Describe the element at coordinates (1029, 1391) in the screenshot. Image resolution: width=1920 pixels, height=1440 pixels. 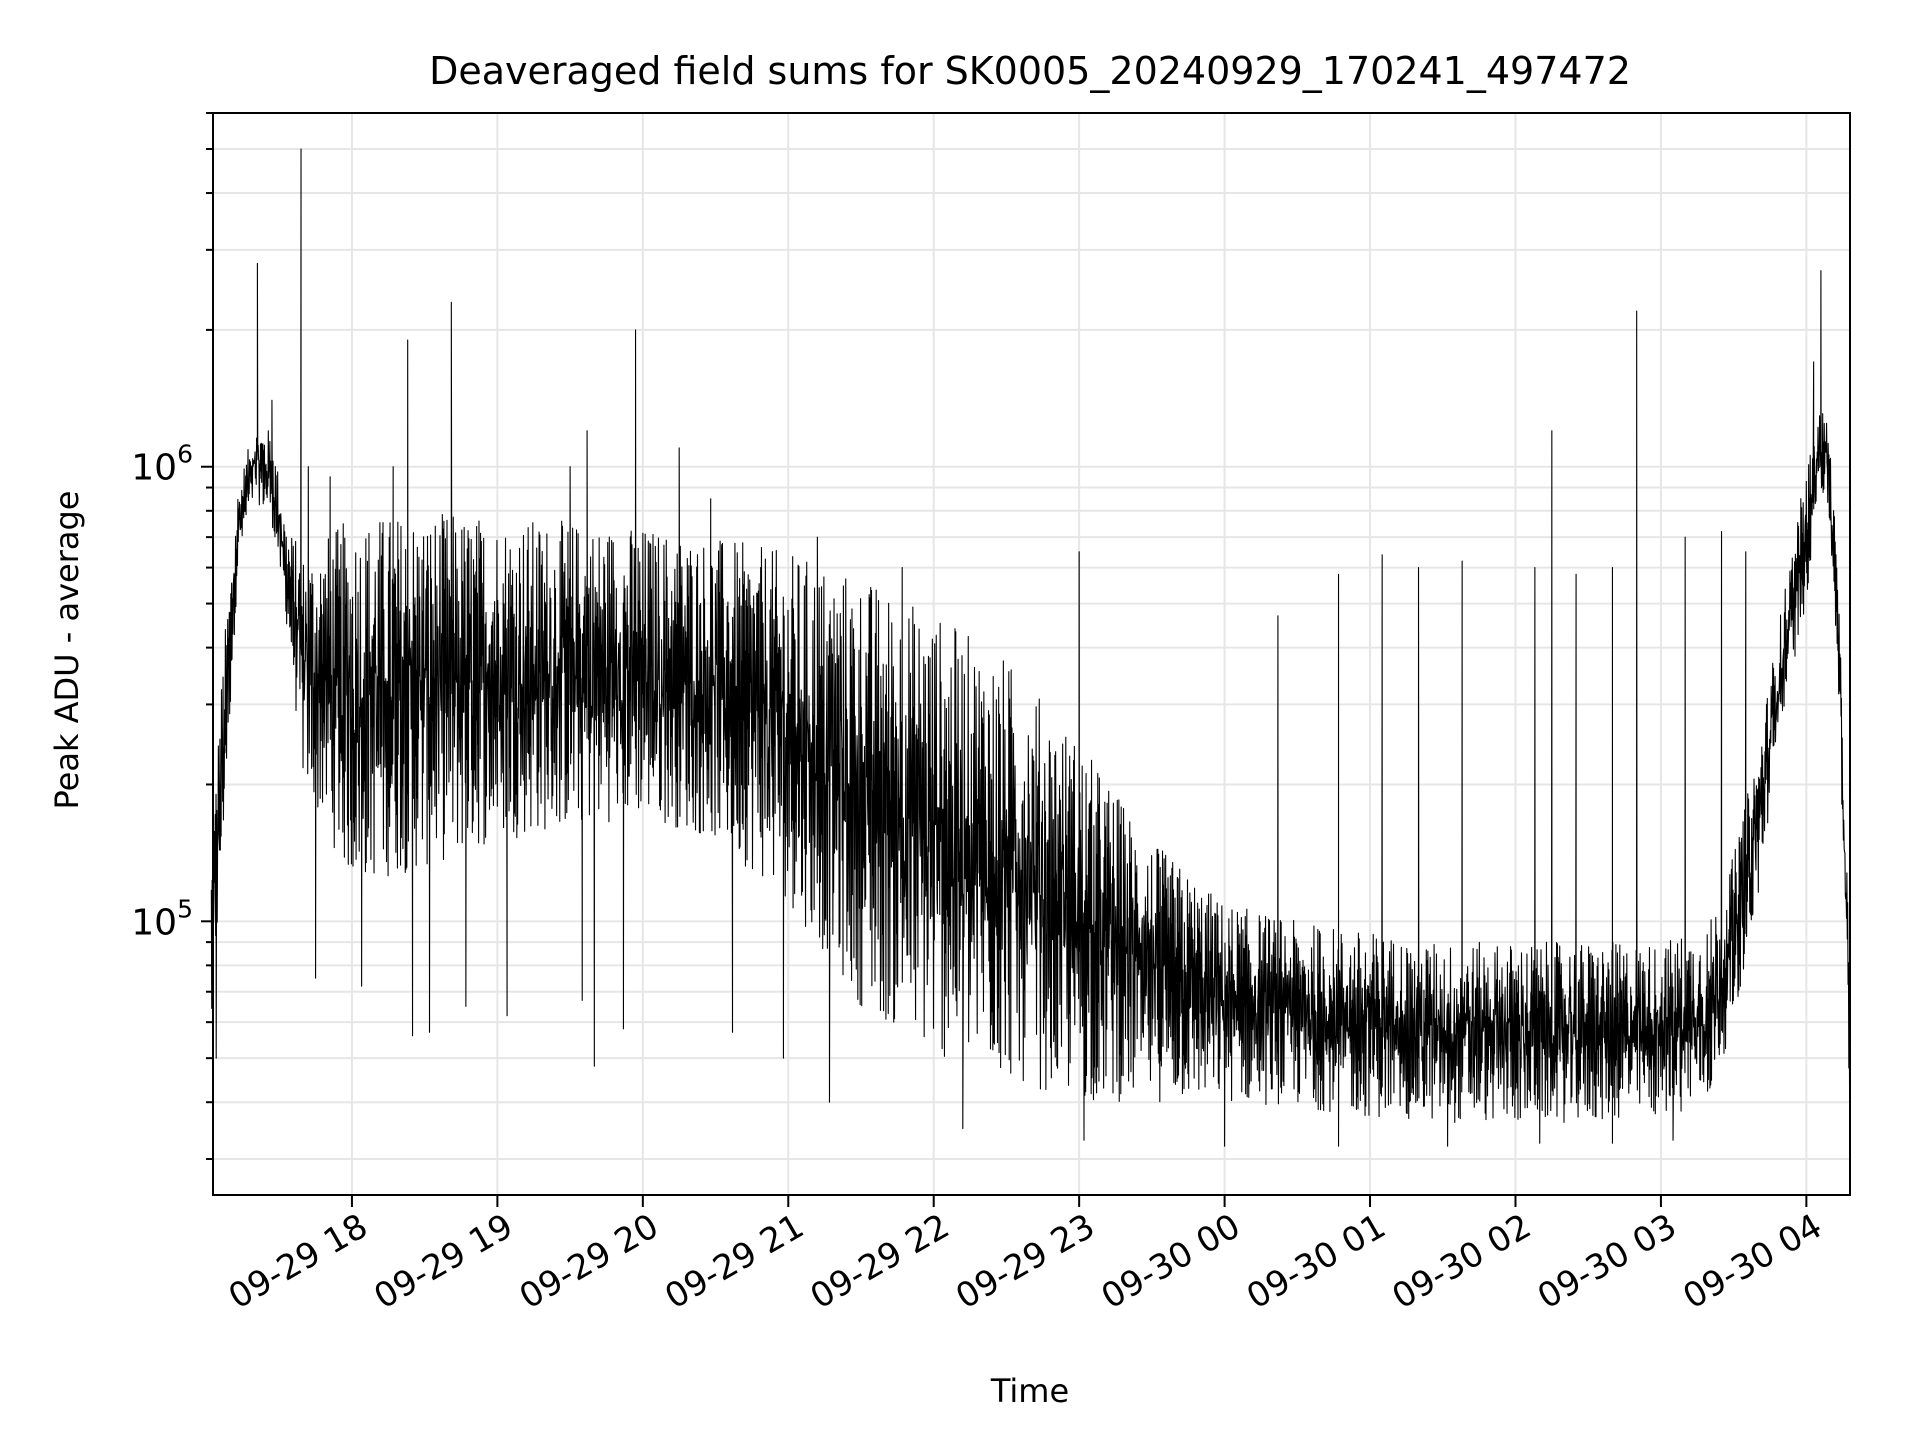
I see `x-axis-label: Time` at that location.